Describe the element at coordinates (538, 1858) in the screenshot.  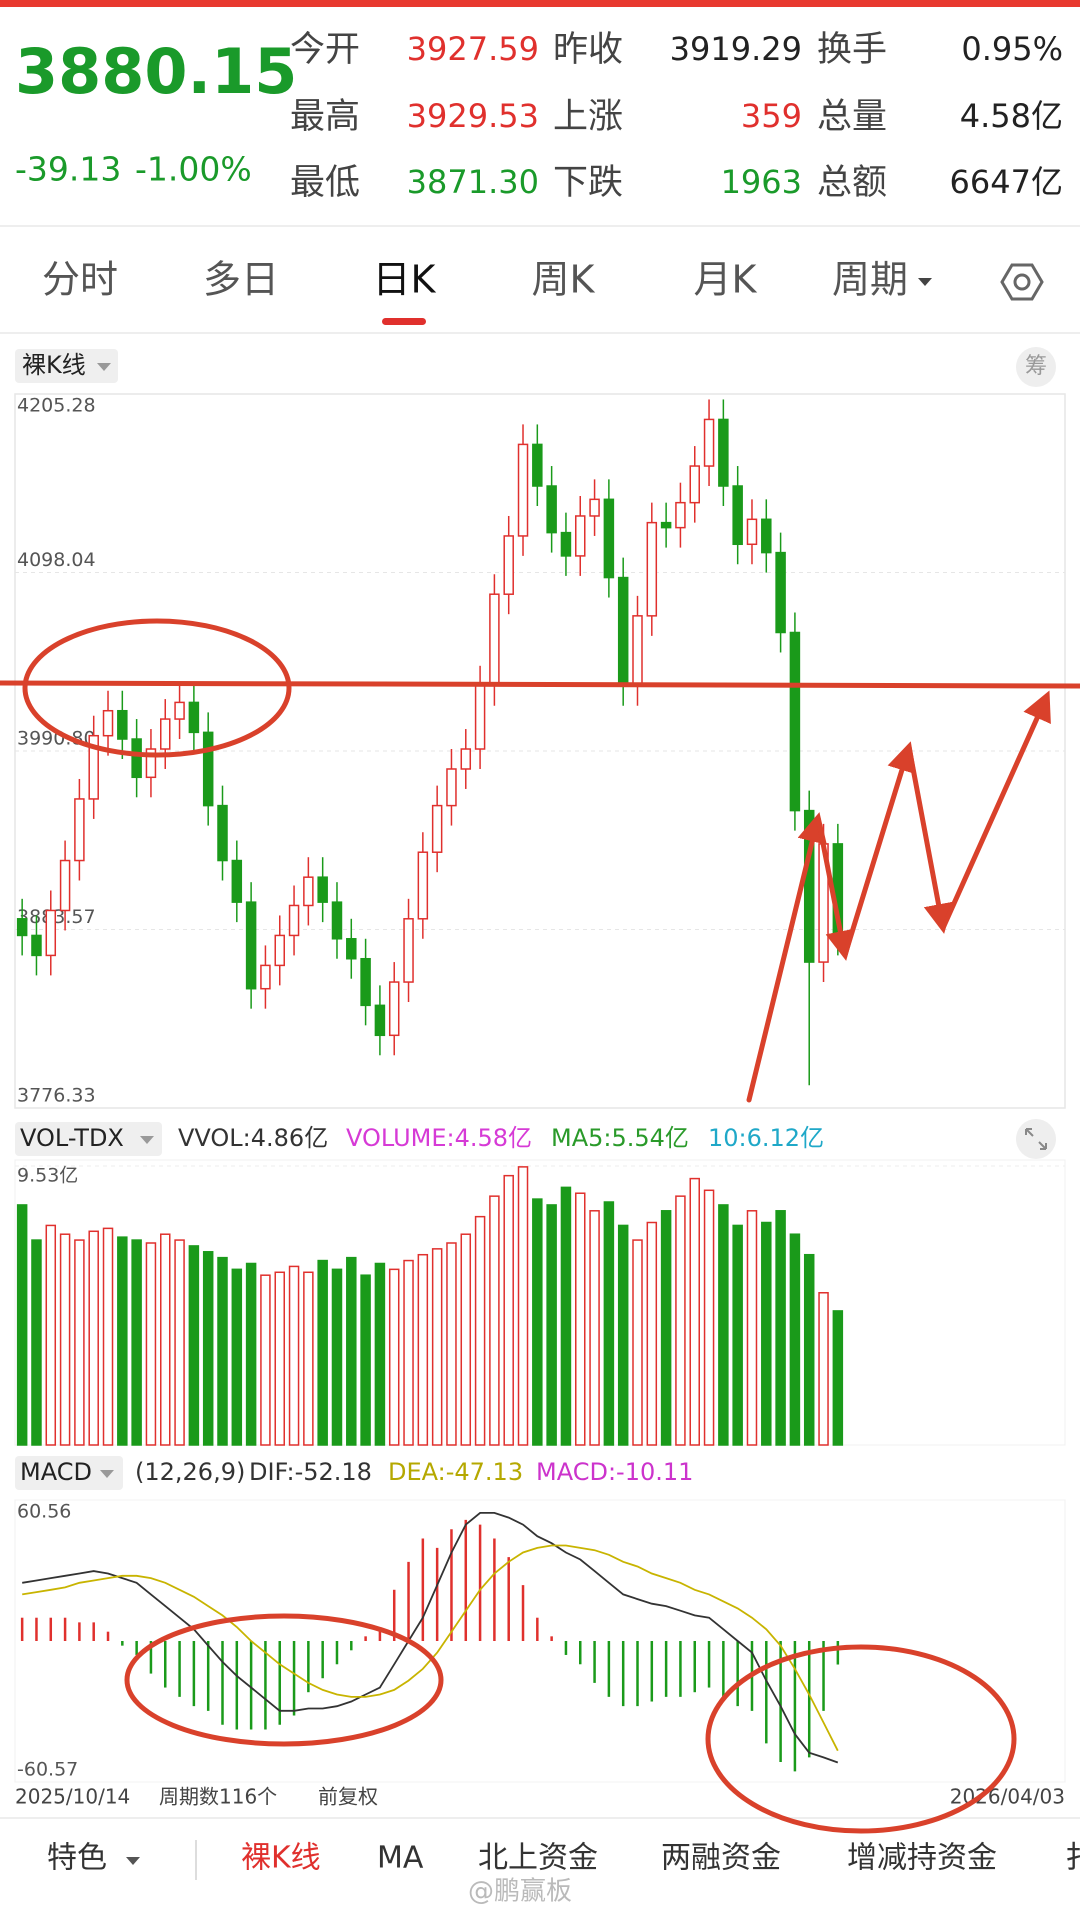
I see `toolbar-item: 北上资金` at that location.